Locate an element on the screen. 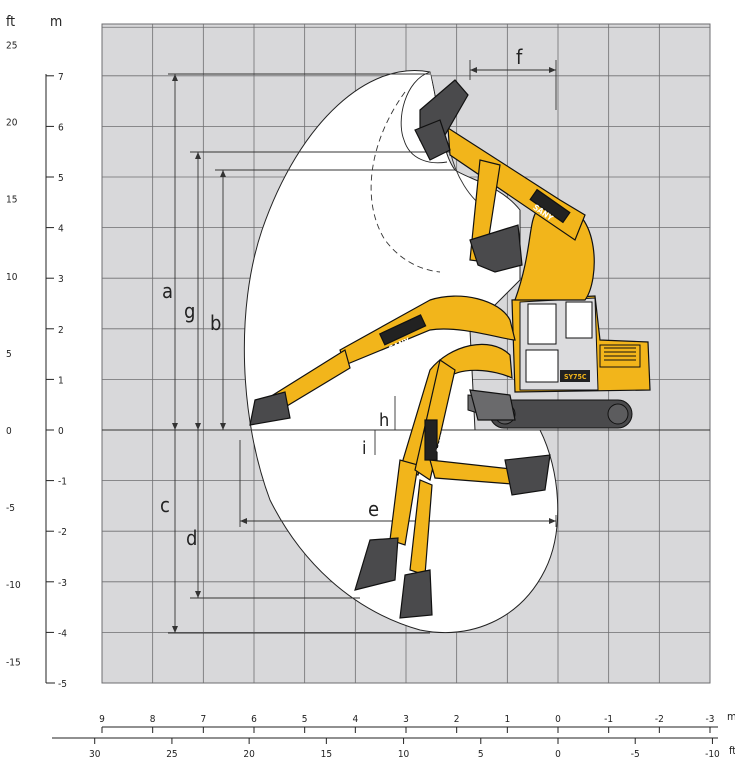 This screenshot has height=766, width=735. dim-label-h: h is located at coordinates (384, 420).